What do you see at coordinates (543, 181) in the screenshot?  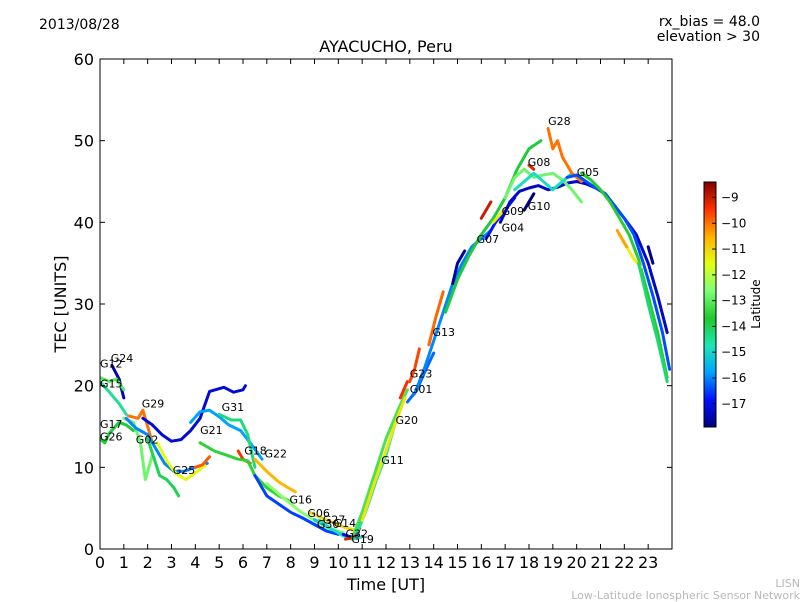 I see `series-g08b` at bounding box center [543, 181].